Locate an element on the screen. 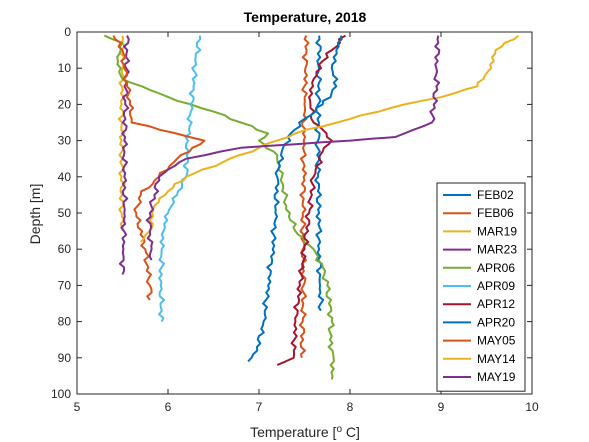 The width and height of the screenshot is (589, 442). y-tick-label: 30 is located at coordinates (65, 141).